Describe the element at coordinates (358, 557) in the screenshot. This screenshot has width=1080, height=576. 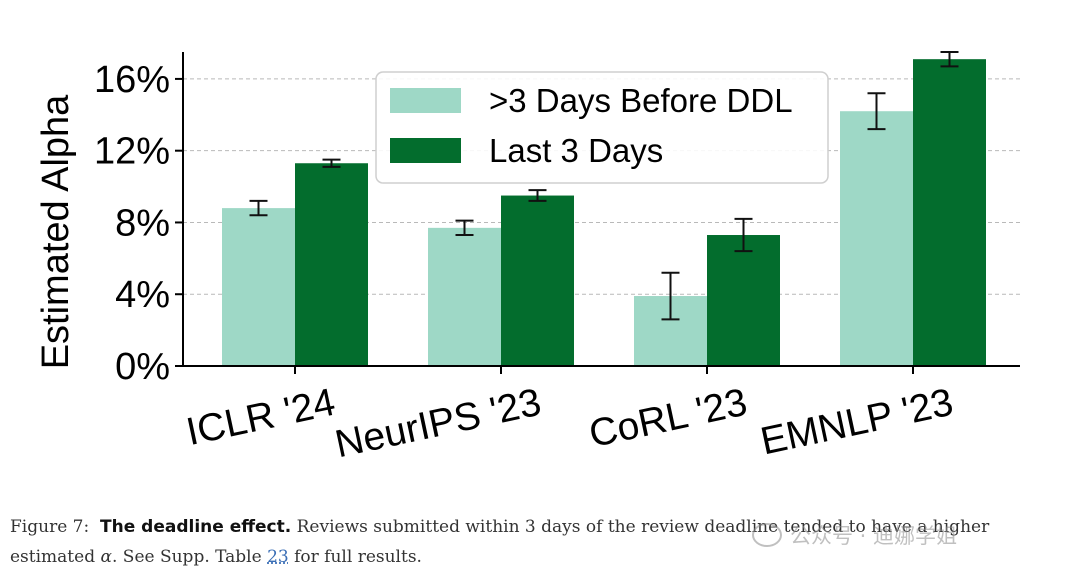
I see `caption-text-end: for full results.` at that location.